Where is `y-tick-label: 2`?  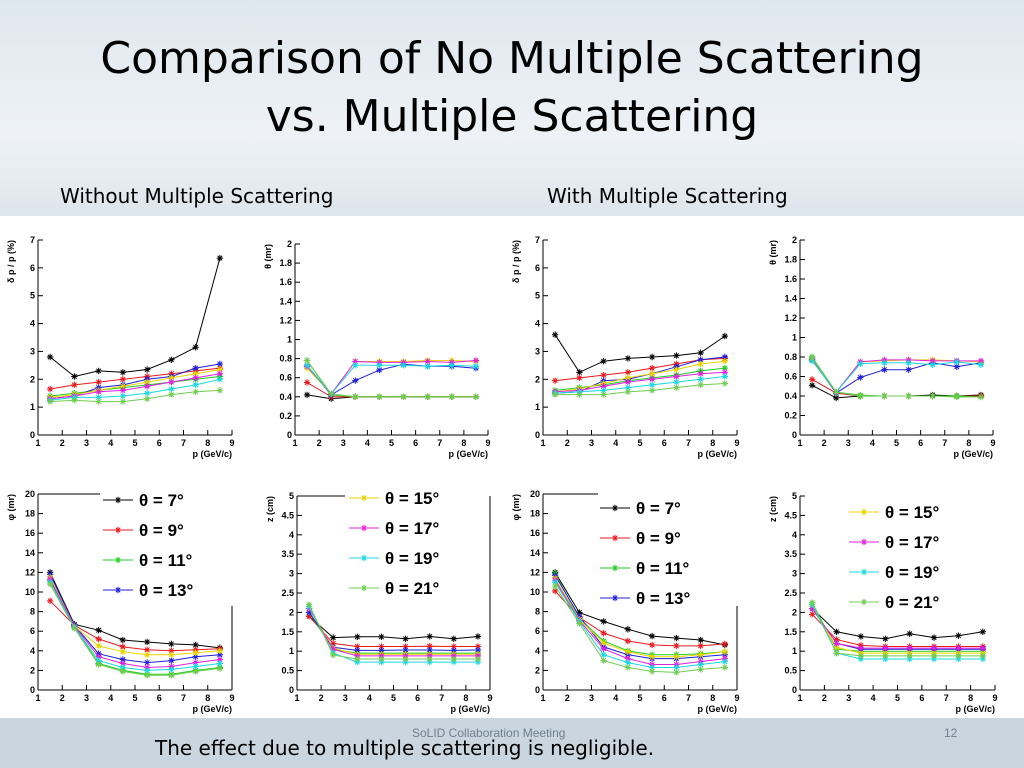
y-tick-label: 2 is located at coordinates (794, 240).